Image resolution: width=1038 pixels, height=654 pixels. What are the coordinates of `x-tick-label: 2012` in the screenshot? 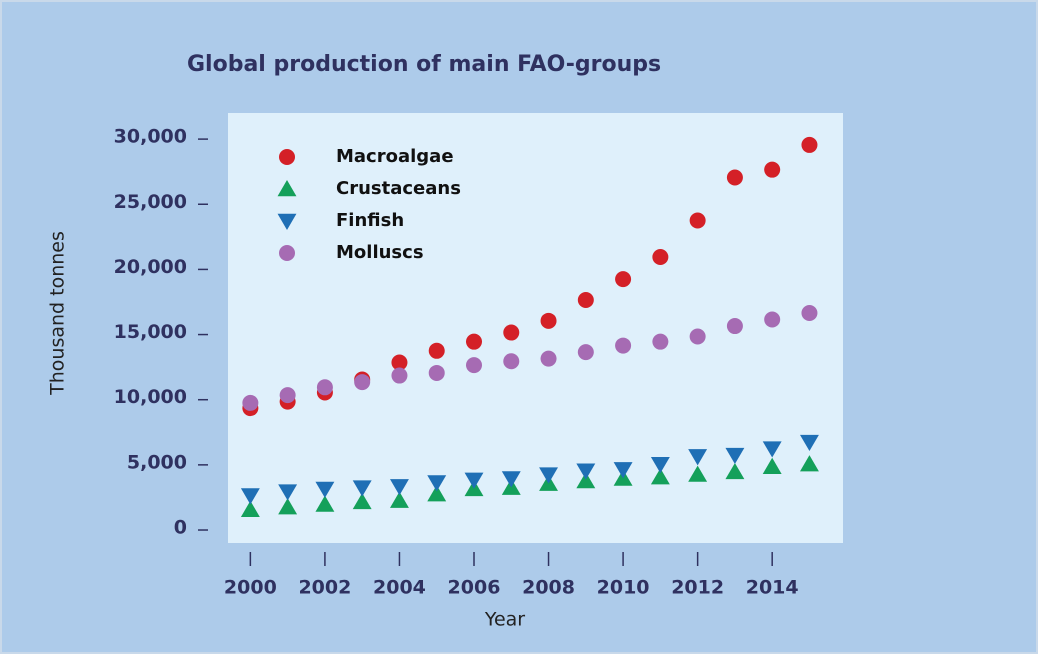 It's located at (697, 588).